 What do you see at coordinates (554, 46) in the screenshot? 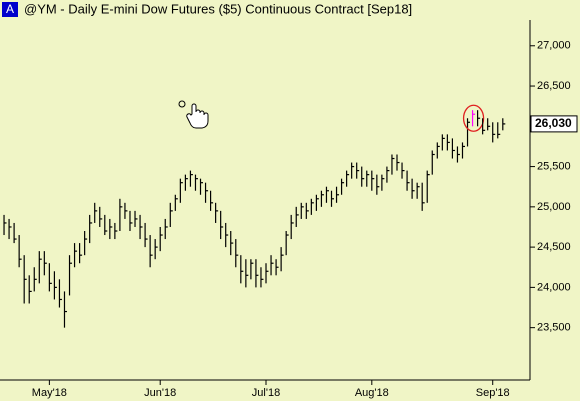
I see `y-tick-label: 27,000` at bounding box center [554, 46].